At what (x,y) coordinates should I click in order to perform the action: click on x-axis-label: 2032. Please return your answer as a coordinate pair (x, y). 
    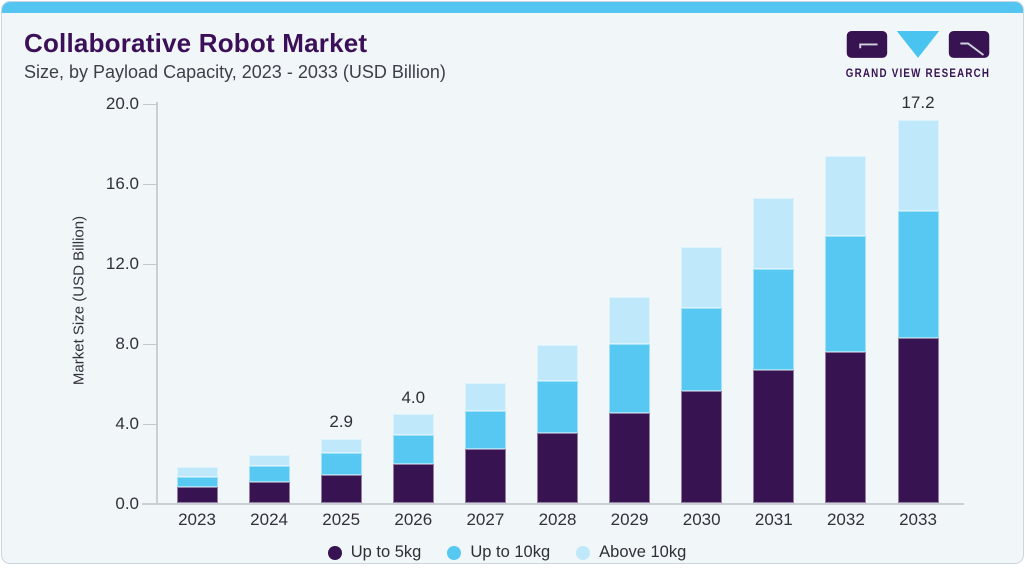
    Looking at the image, I should click on (845, 519).